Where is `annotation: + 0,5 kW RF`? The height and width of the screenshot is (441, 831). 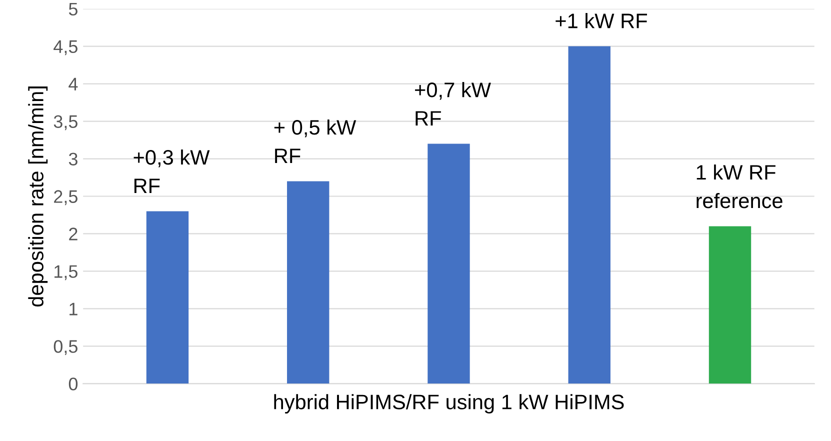
annotation: + 0,5 kW RF is located at coordinates (315, 141).